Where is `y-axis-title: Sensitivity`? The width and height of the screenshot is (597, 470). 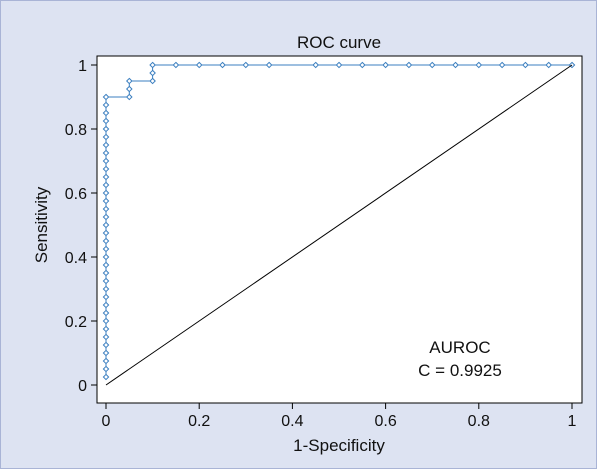
y-axis-title: Sensitivity is located at coordinates (41, 224).